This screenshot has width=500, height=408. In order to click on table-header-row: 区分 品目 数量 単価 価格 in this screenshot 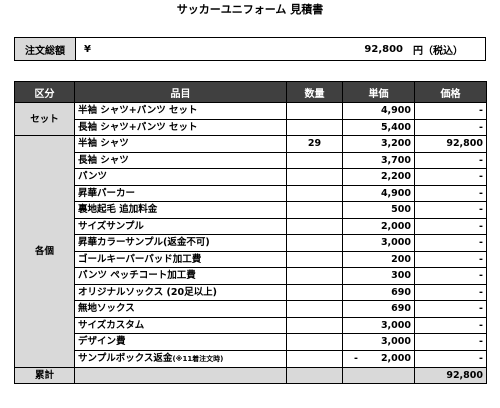, I will do `click(250, 92)`.